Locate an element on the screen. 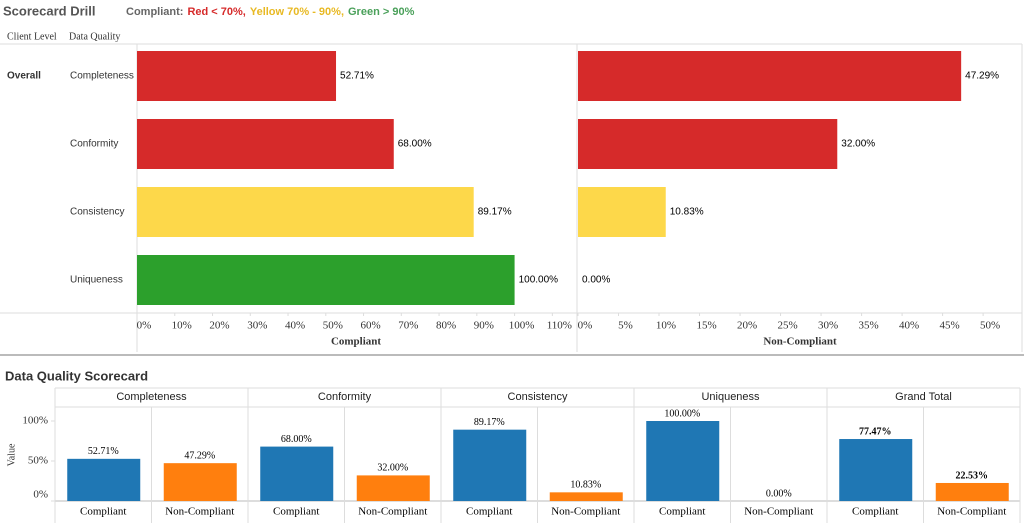 The image size is (1024, 523). legend-item: Compliant: is located at coordinates (154, 12).